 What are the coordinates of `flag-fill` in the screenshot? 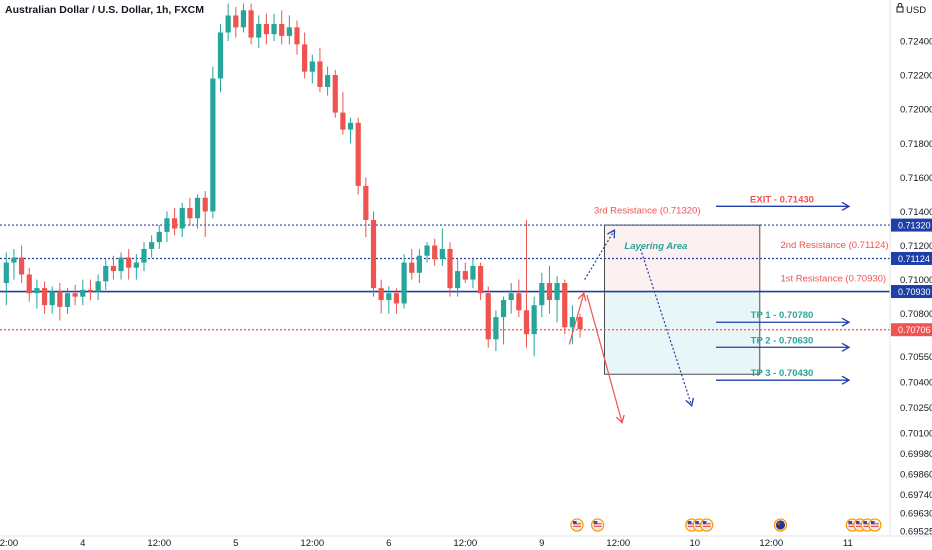 It's located at (780, 525).